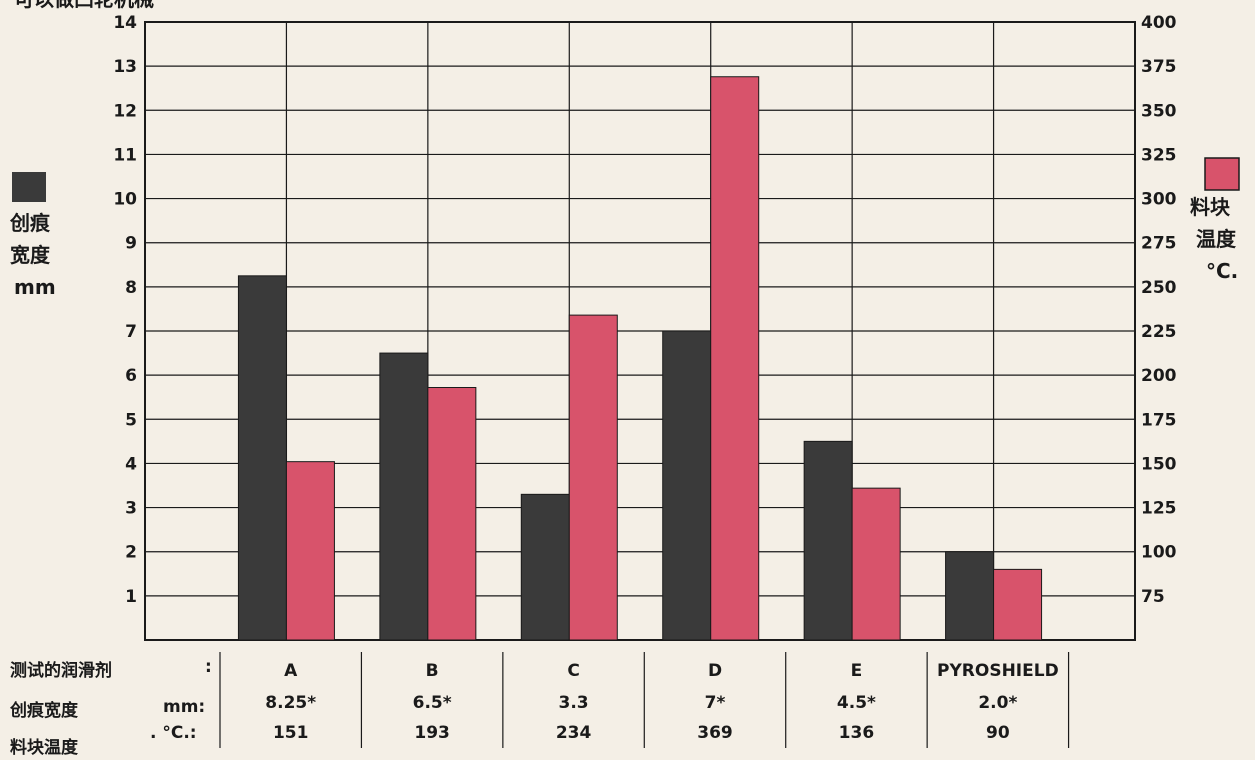  I want to click on right-tick-label: 300, so click(1159, 200).